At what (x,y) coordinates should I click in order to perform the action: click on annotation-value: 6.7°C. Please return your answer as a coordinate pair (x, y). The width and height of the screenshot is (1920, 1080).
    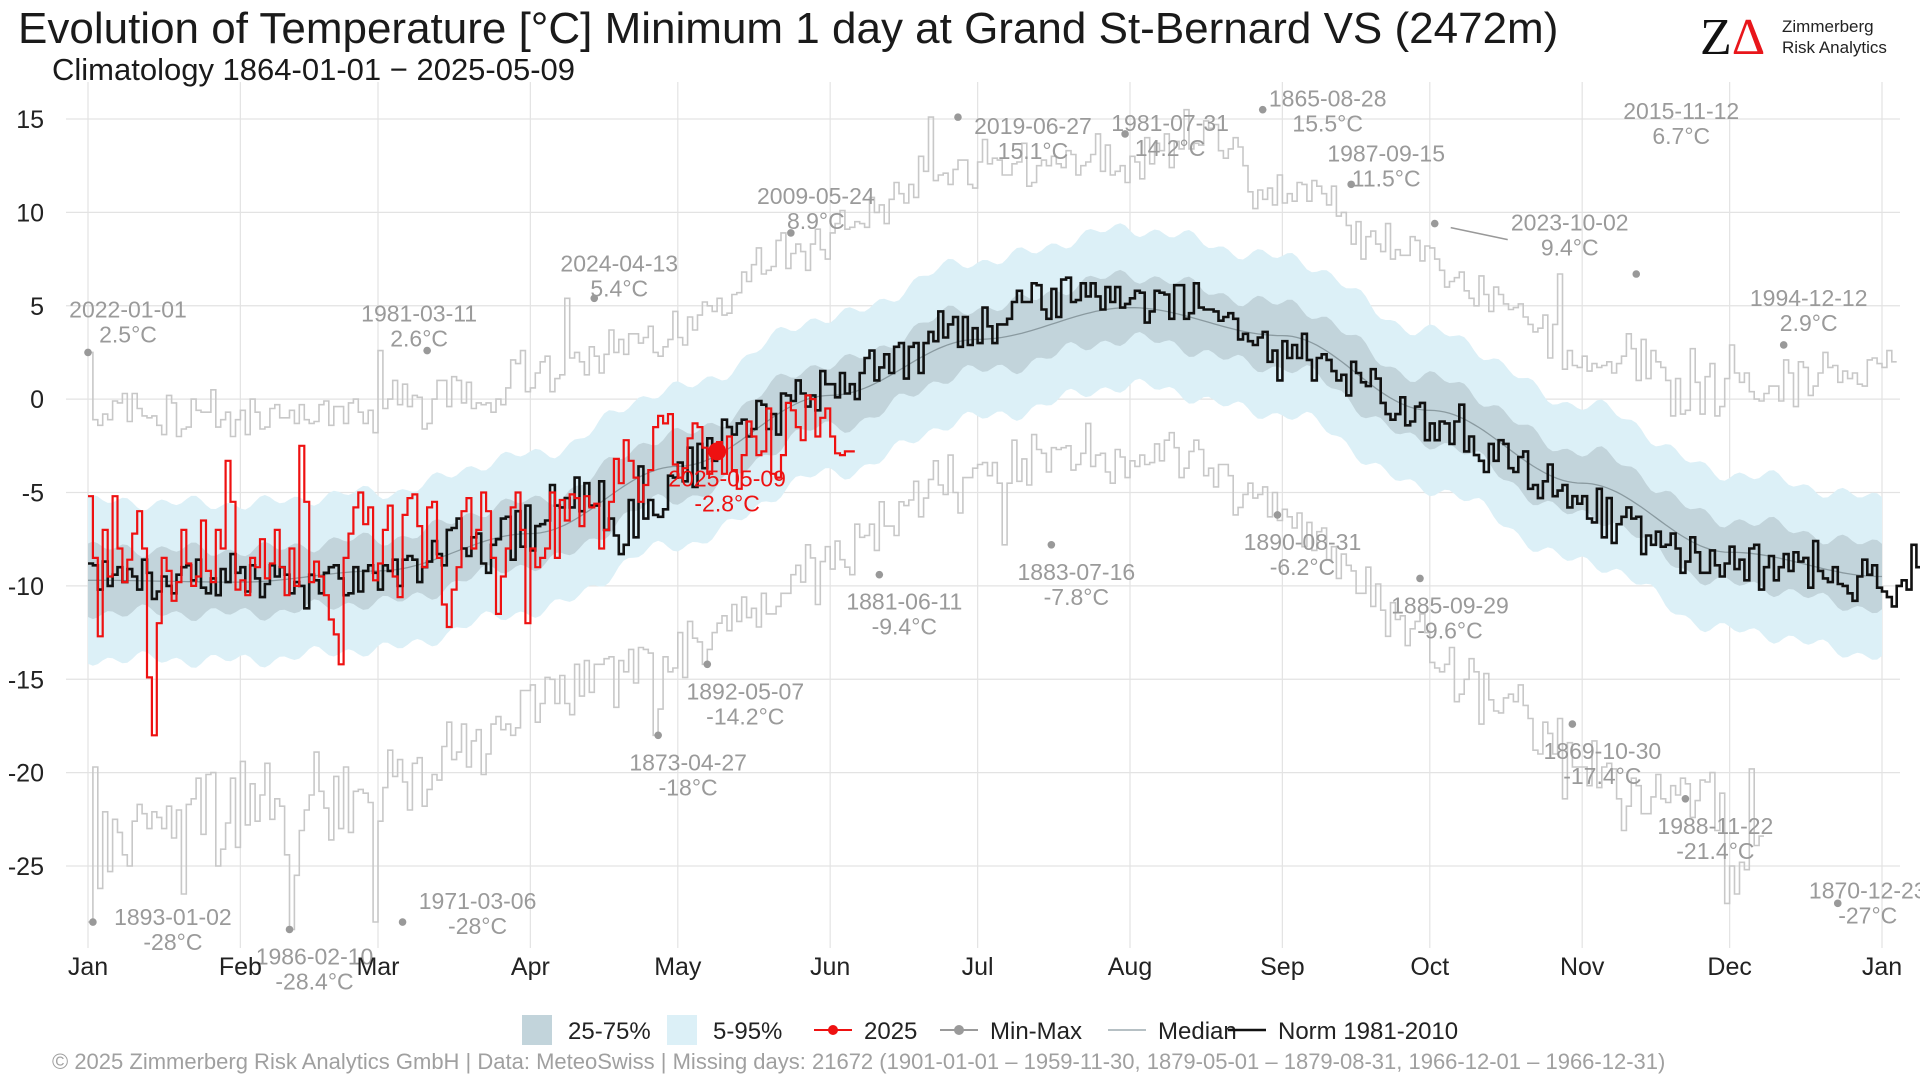
    Looking at the image, I should click on (1681, 136).